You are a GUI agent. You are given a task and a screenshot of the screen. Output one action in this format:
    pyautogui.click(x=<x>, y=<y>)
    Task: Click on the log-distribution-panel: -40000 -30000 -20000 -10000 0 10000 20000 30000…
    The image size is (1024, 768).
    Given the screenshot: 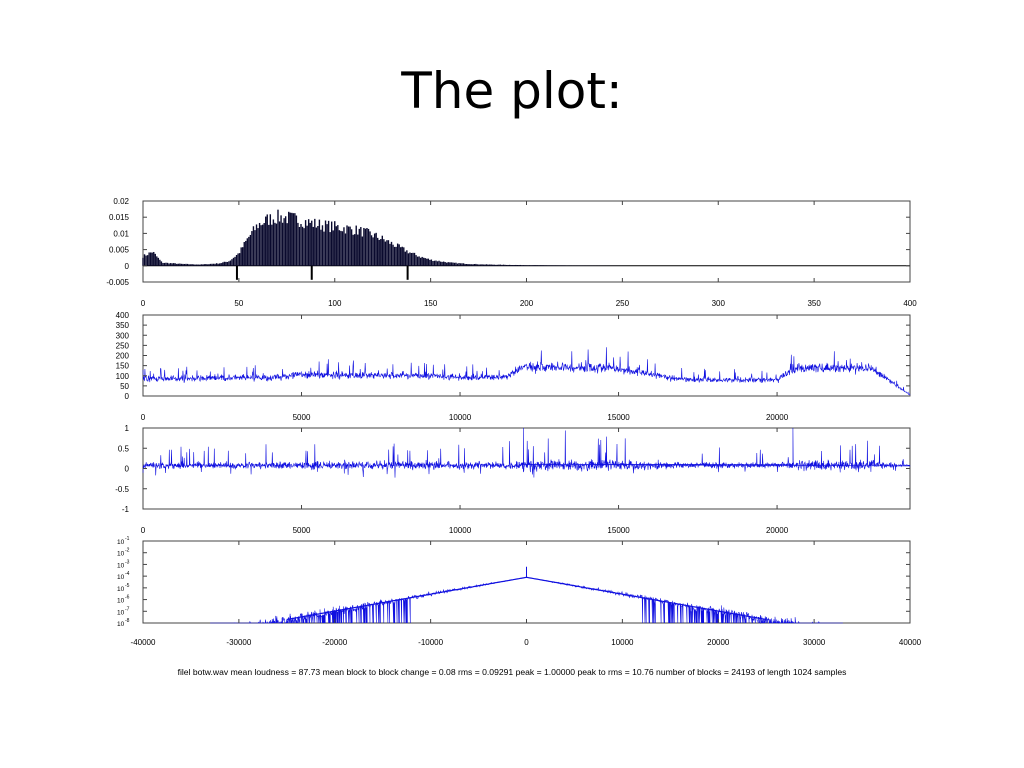 What is the action you would take?
    pyautogui.click(x=519, y=591)
    